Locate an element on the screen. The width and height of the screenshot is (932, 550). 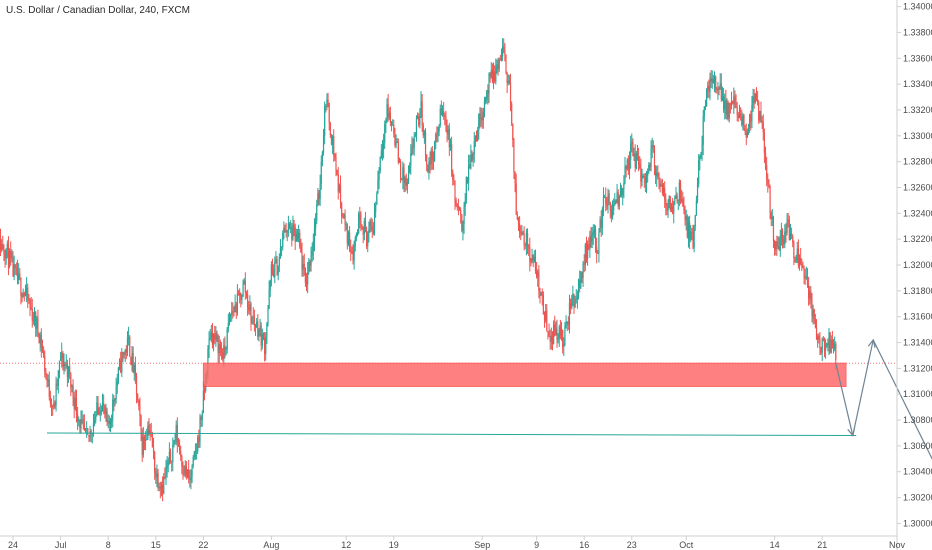
x-tick-label: 12 is located at coordinates (346, 545).